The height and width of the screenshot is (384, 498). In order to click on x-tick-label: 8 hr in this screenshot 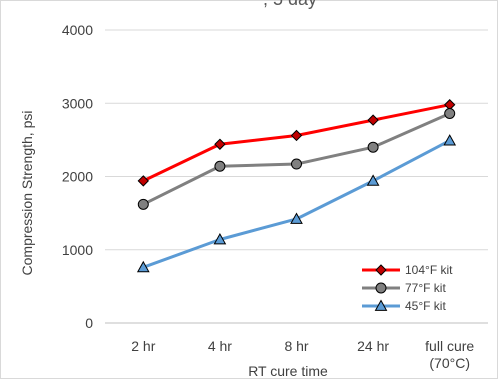, I will do `click(296, 346)`.